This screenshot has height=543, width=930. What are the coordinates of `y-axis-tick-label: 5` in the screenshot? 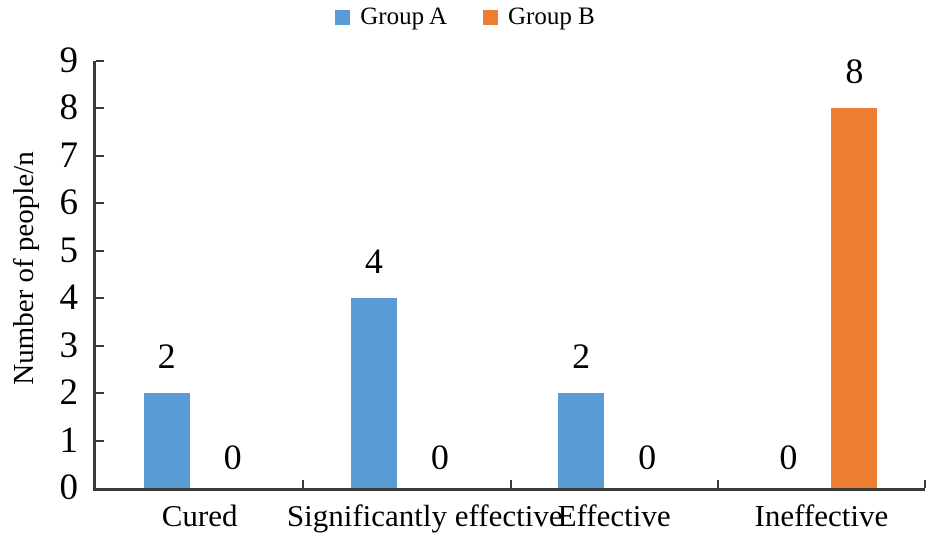 It's located at (69, 250).